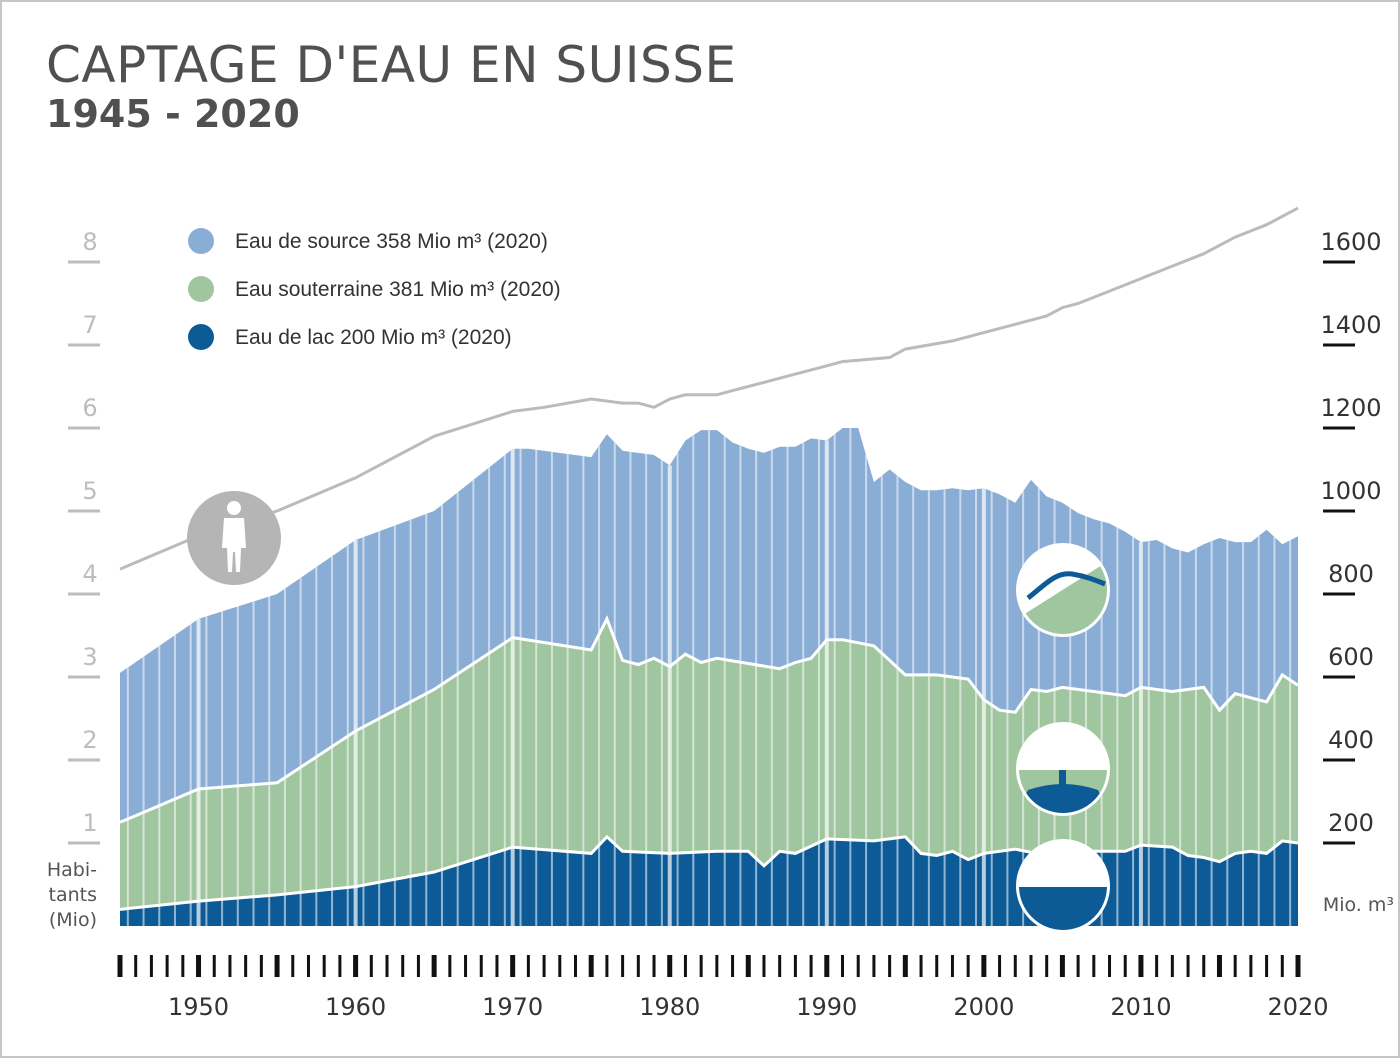 The image size is (1400, 1058). What do you see at coordinates (355, 1007) in the screenshot?
I see `x-tick-label: 1960` at bounding box center [355, 1007].